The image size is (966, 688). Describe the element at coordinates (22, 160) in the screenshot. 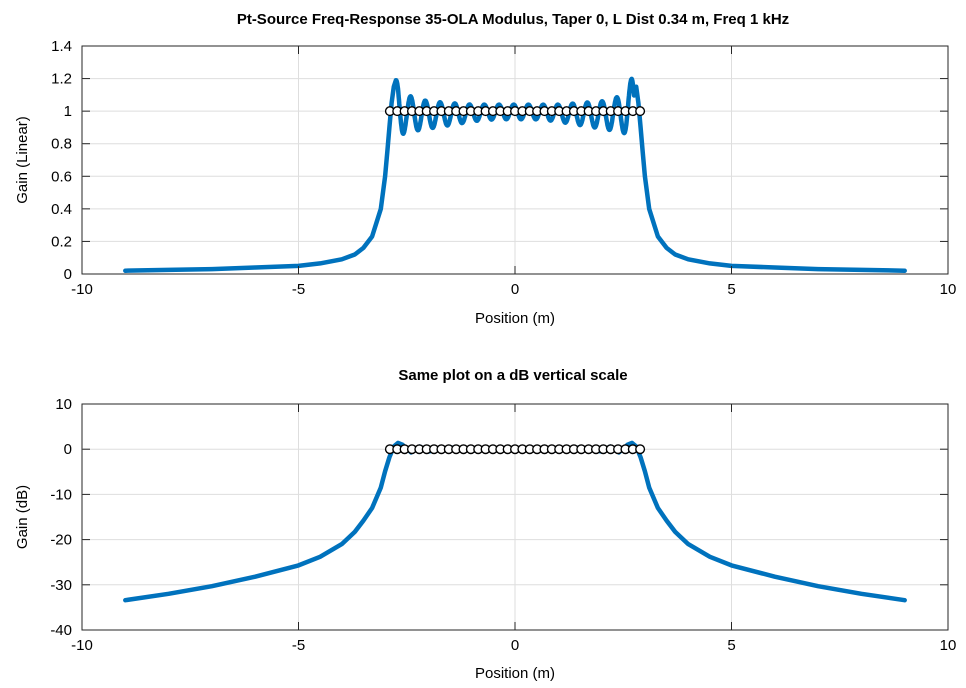

I see `y-axis-label-linear: Gain (Linear)` at that location.